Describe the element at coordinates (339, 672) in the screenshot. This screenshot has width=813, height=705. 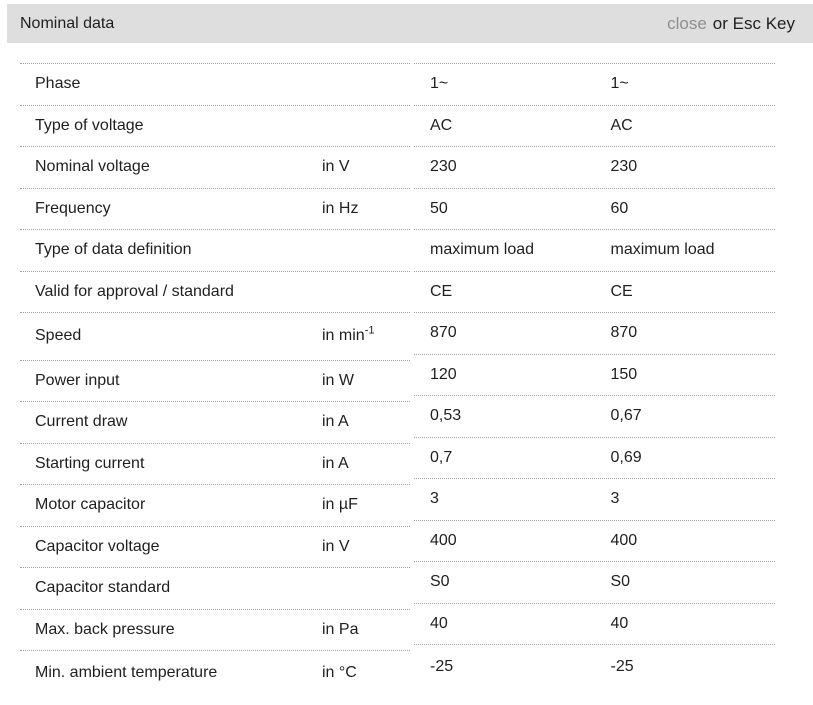
I see `row-unit: in °C` at that location.